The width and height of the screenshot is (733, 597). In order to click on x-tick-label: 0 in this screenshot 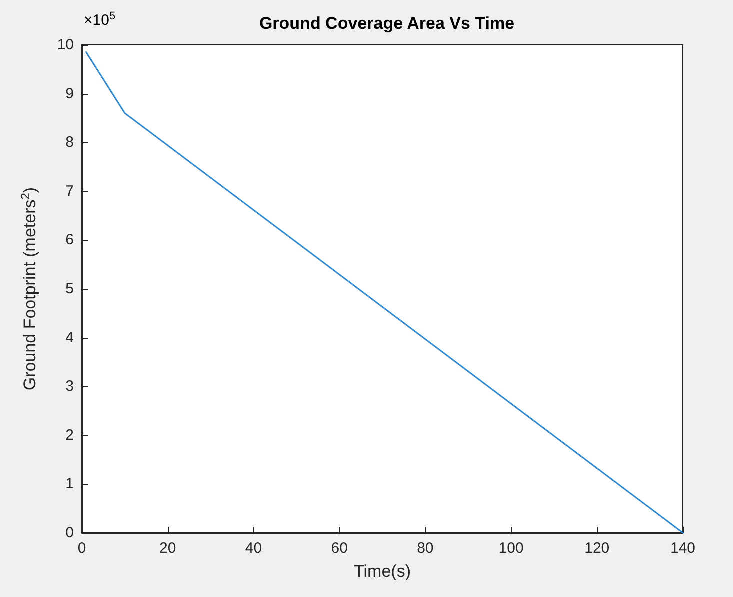, I will do `click(82, 548)`.